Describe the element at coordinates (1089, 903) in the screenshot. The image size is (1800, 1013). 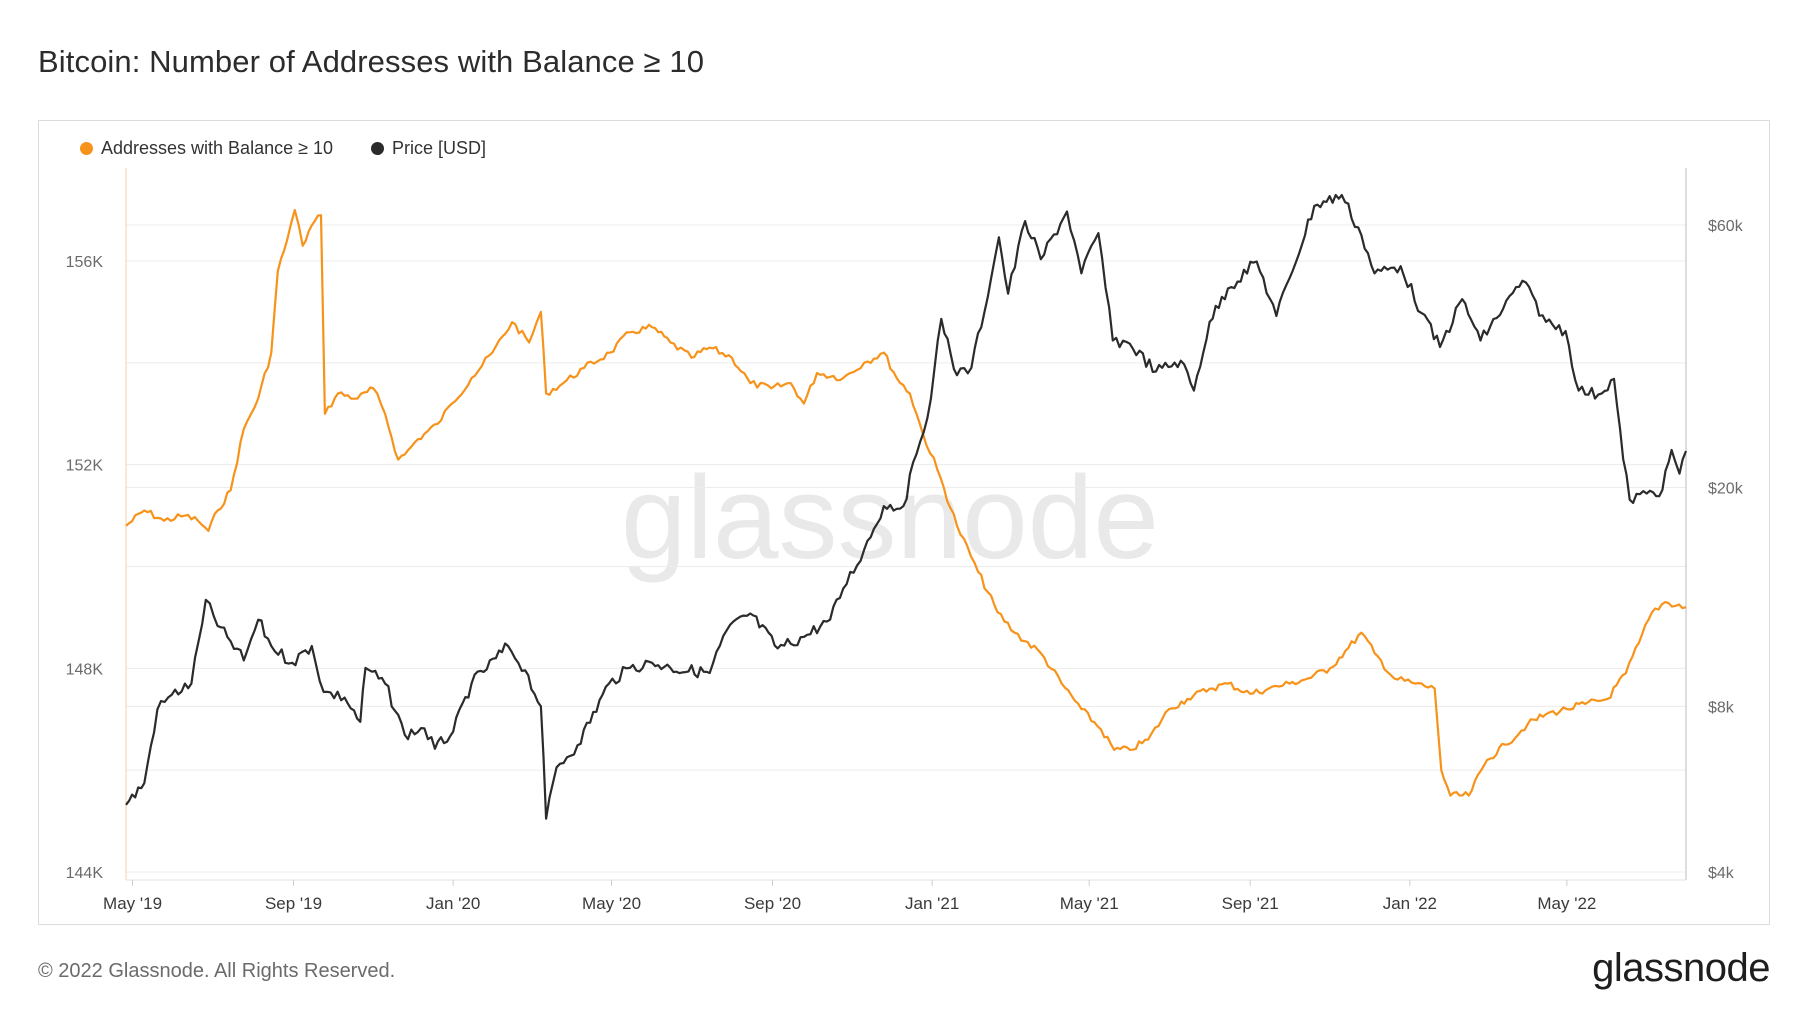
I see `x-tick-label: May '21` at that location.